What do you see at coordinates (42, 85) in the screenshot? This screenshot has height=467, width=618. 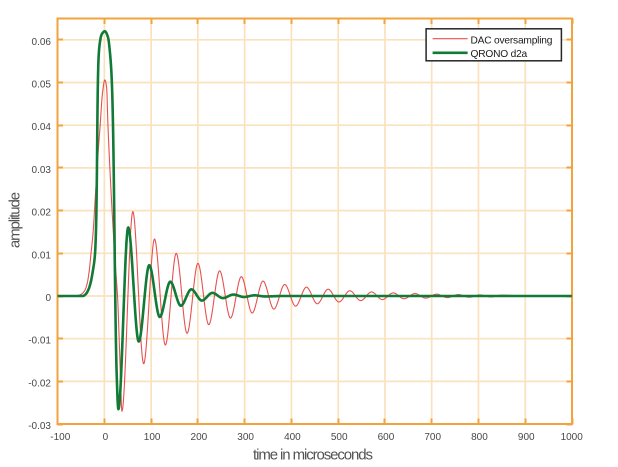 I see `svg-text: 0.05` at bounding box center [42, 85].